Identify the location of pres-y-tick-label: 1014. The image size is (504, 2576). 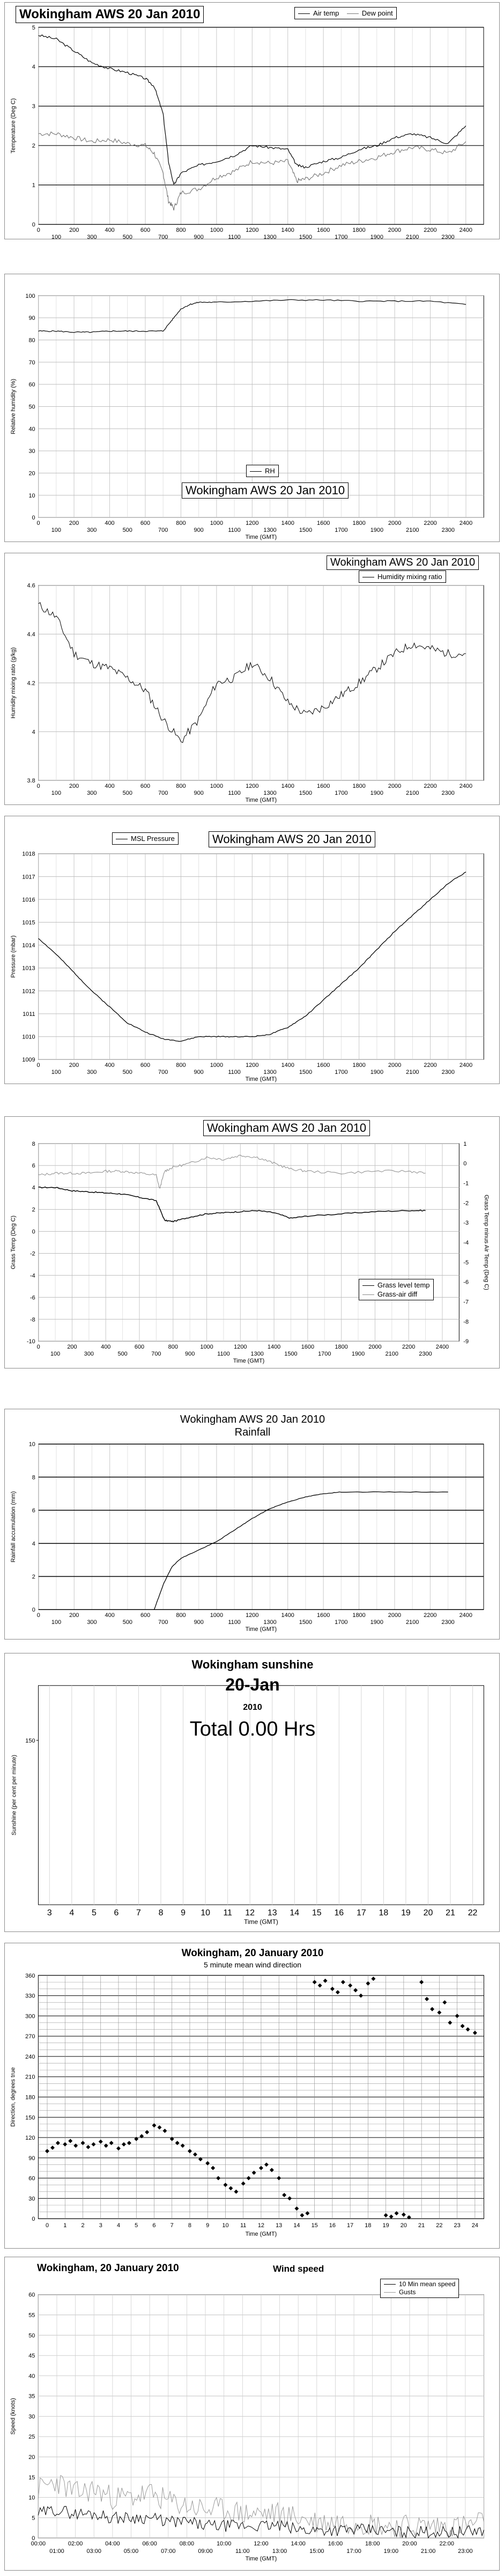
(28, 945).